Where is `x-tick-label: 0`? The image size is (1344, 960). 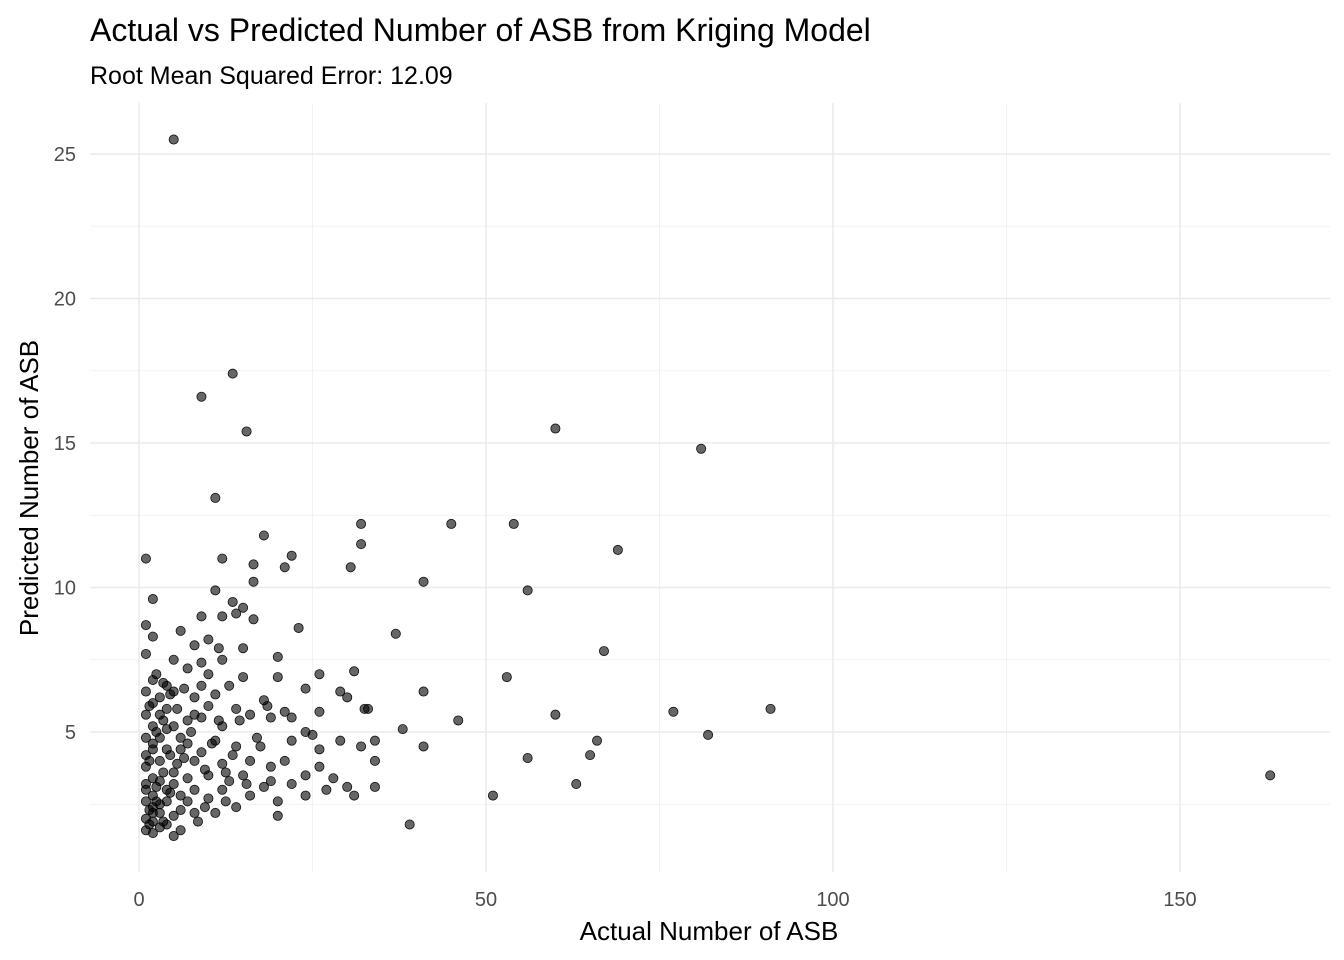 x-tick-label: 0 is located at coordinates (138, 900).